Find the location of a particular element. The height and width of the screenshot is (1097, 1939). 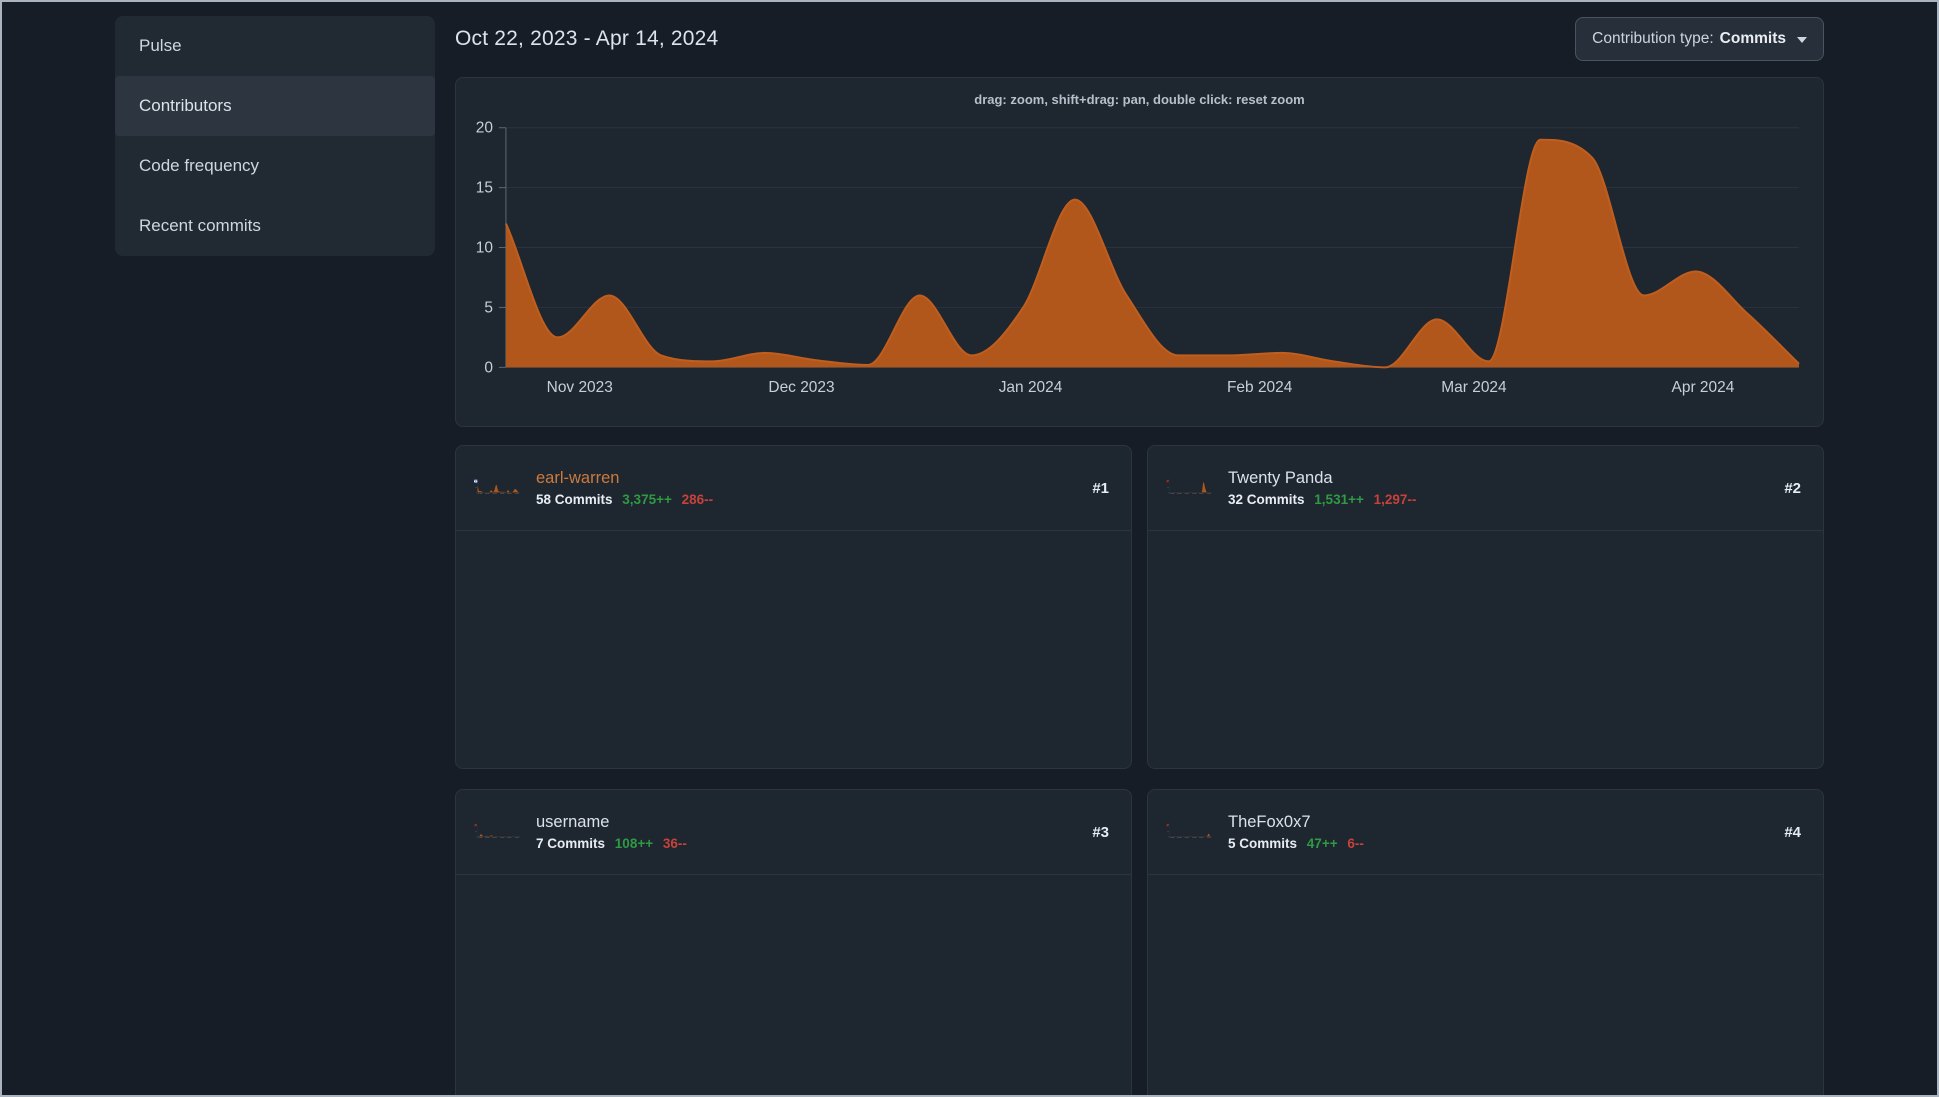

contributor-rank-badge: #3 is located at coordinates (1100, 832).